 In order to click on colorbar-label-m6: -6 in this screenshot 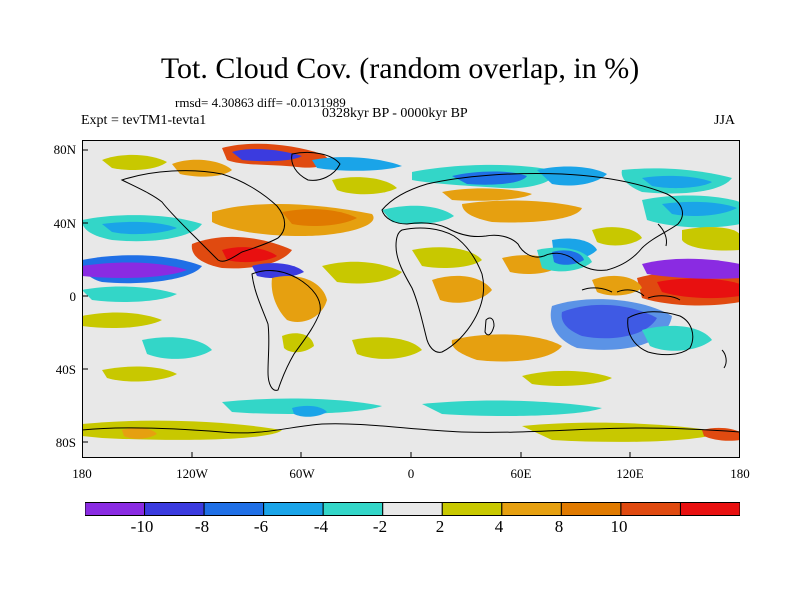, I will do `click(261, 526)`.